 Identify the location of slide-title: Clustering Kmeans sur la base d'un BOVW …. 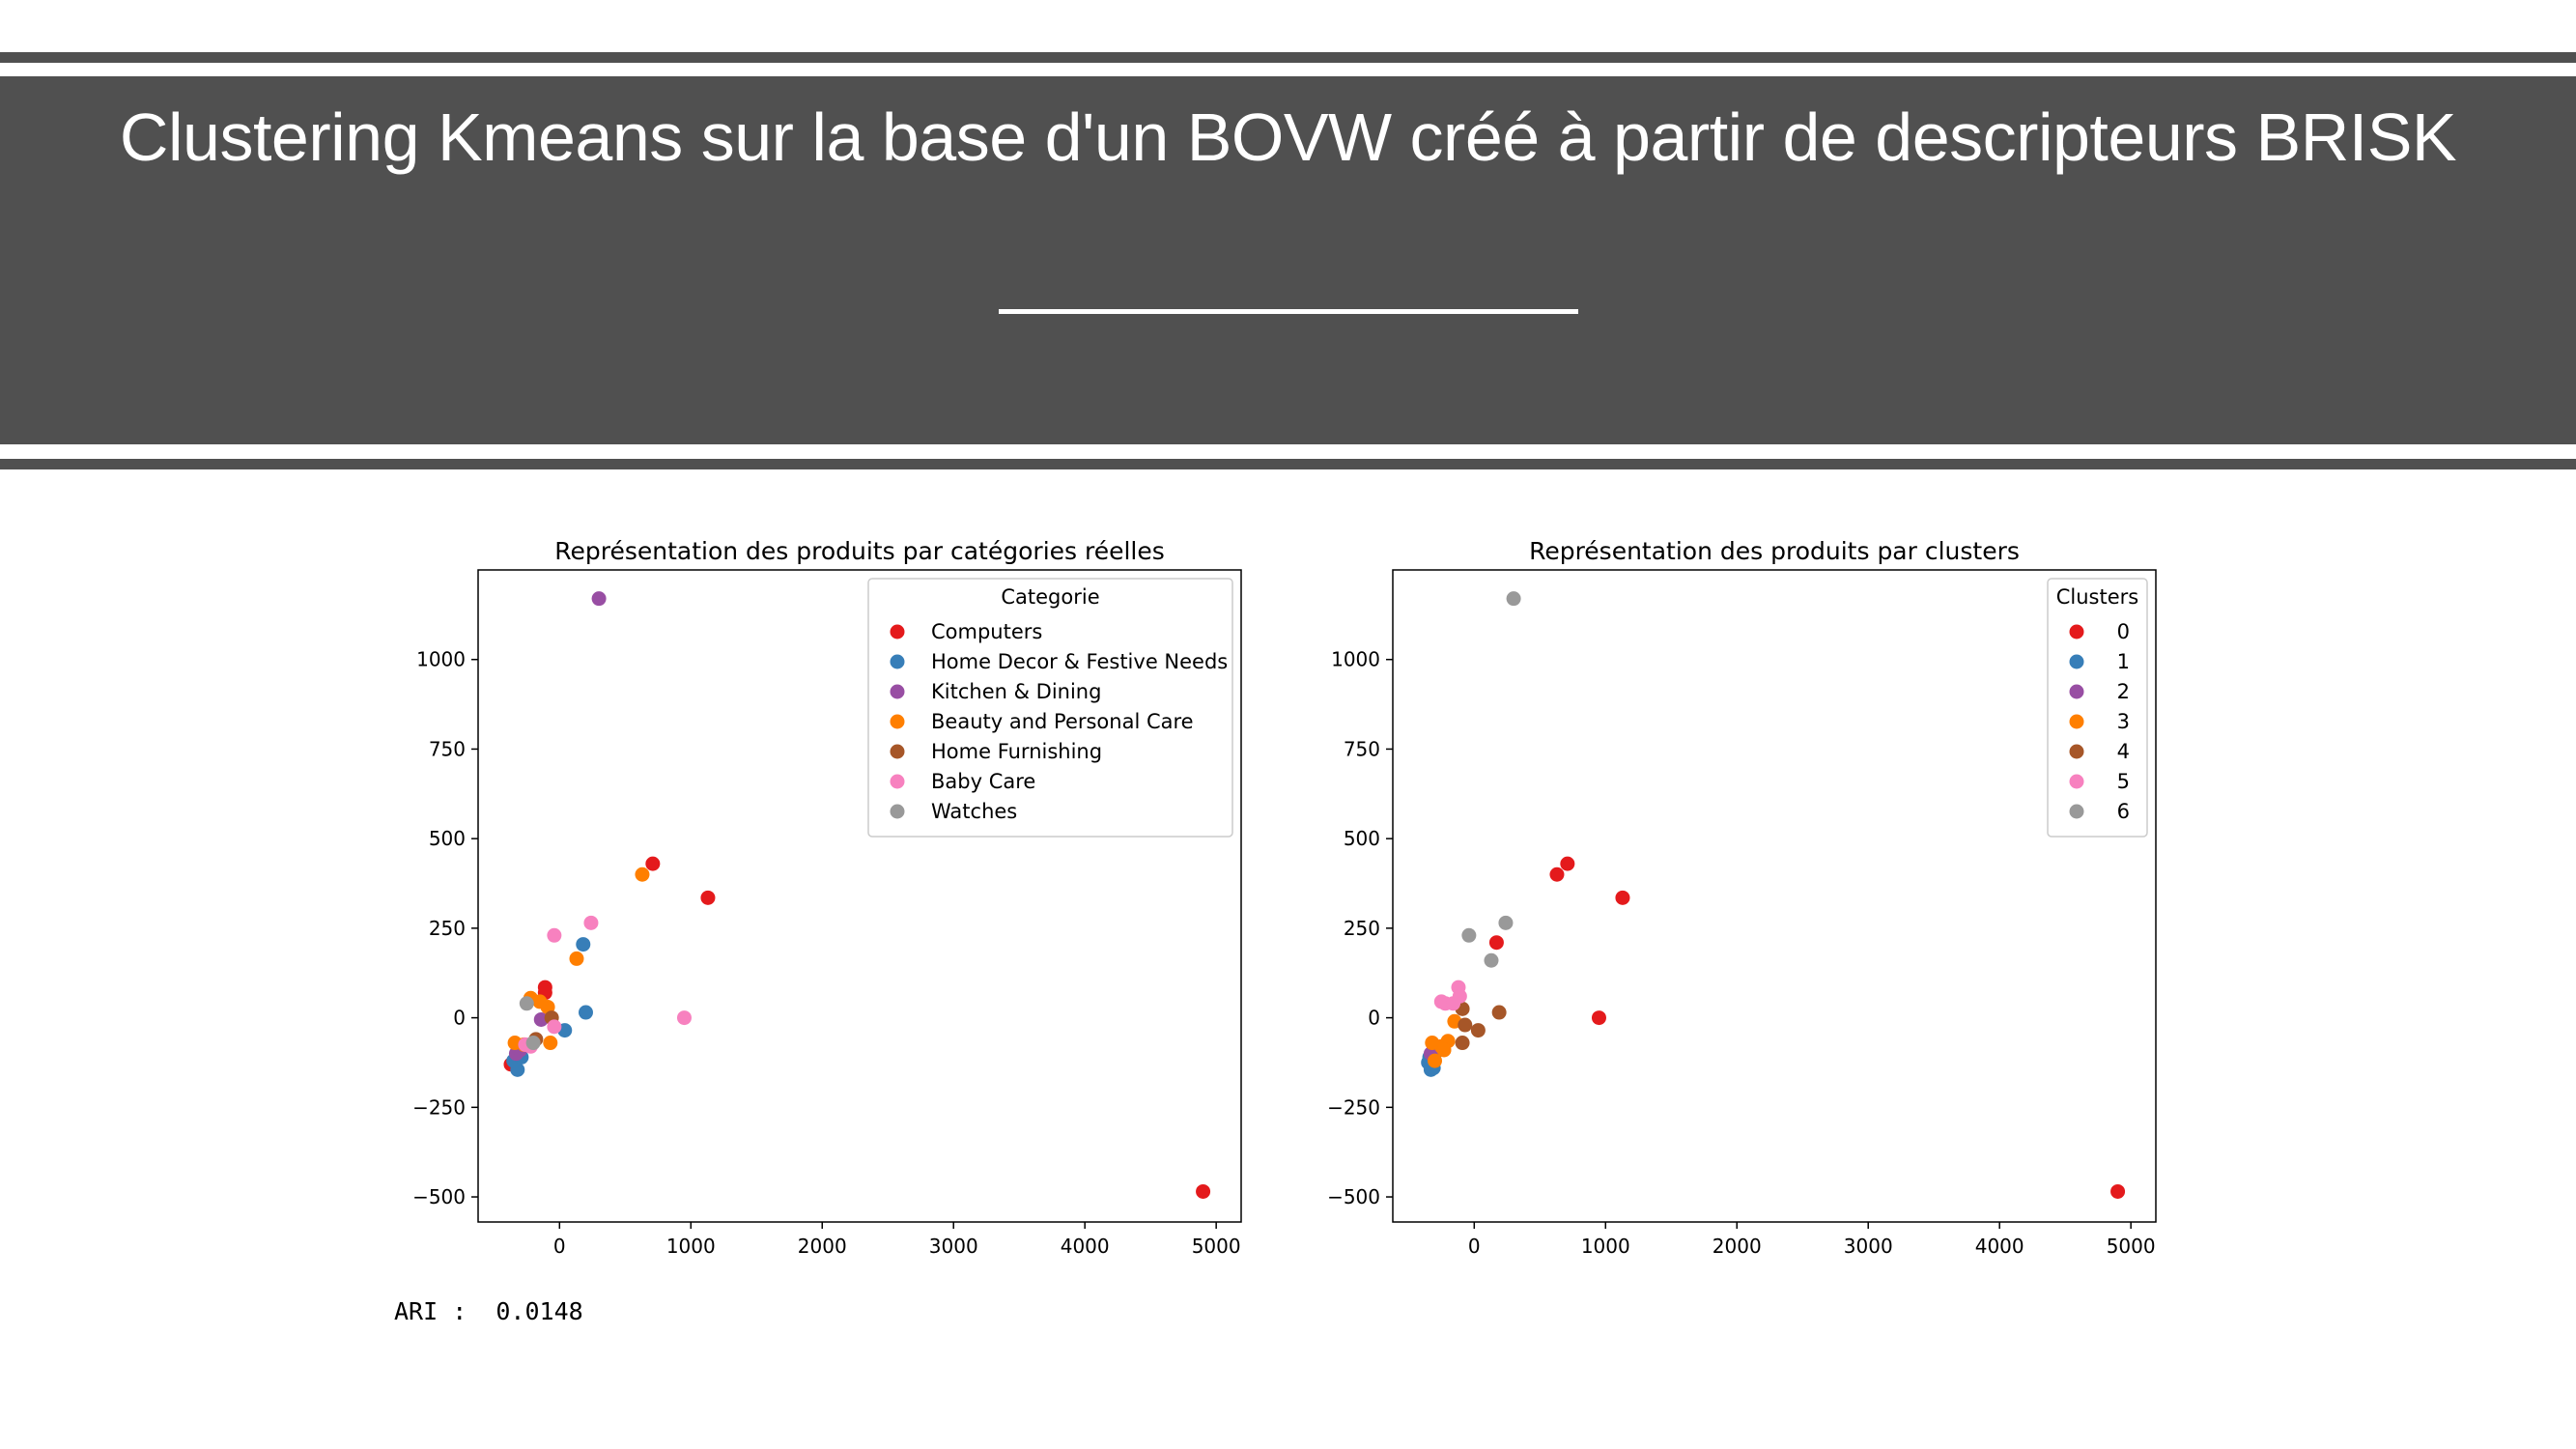
(1288, 137).